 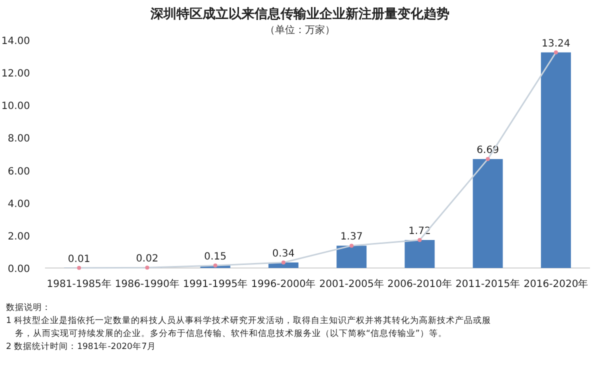 What do you see at coordinates (19, 172) in the screenshot?
I see `y-tick-label: 6.00` at bounding box center [19, 172].